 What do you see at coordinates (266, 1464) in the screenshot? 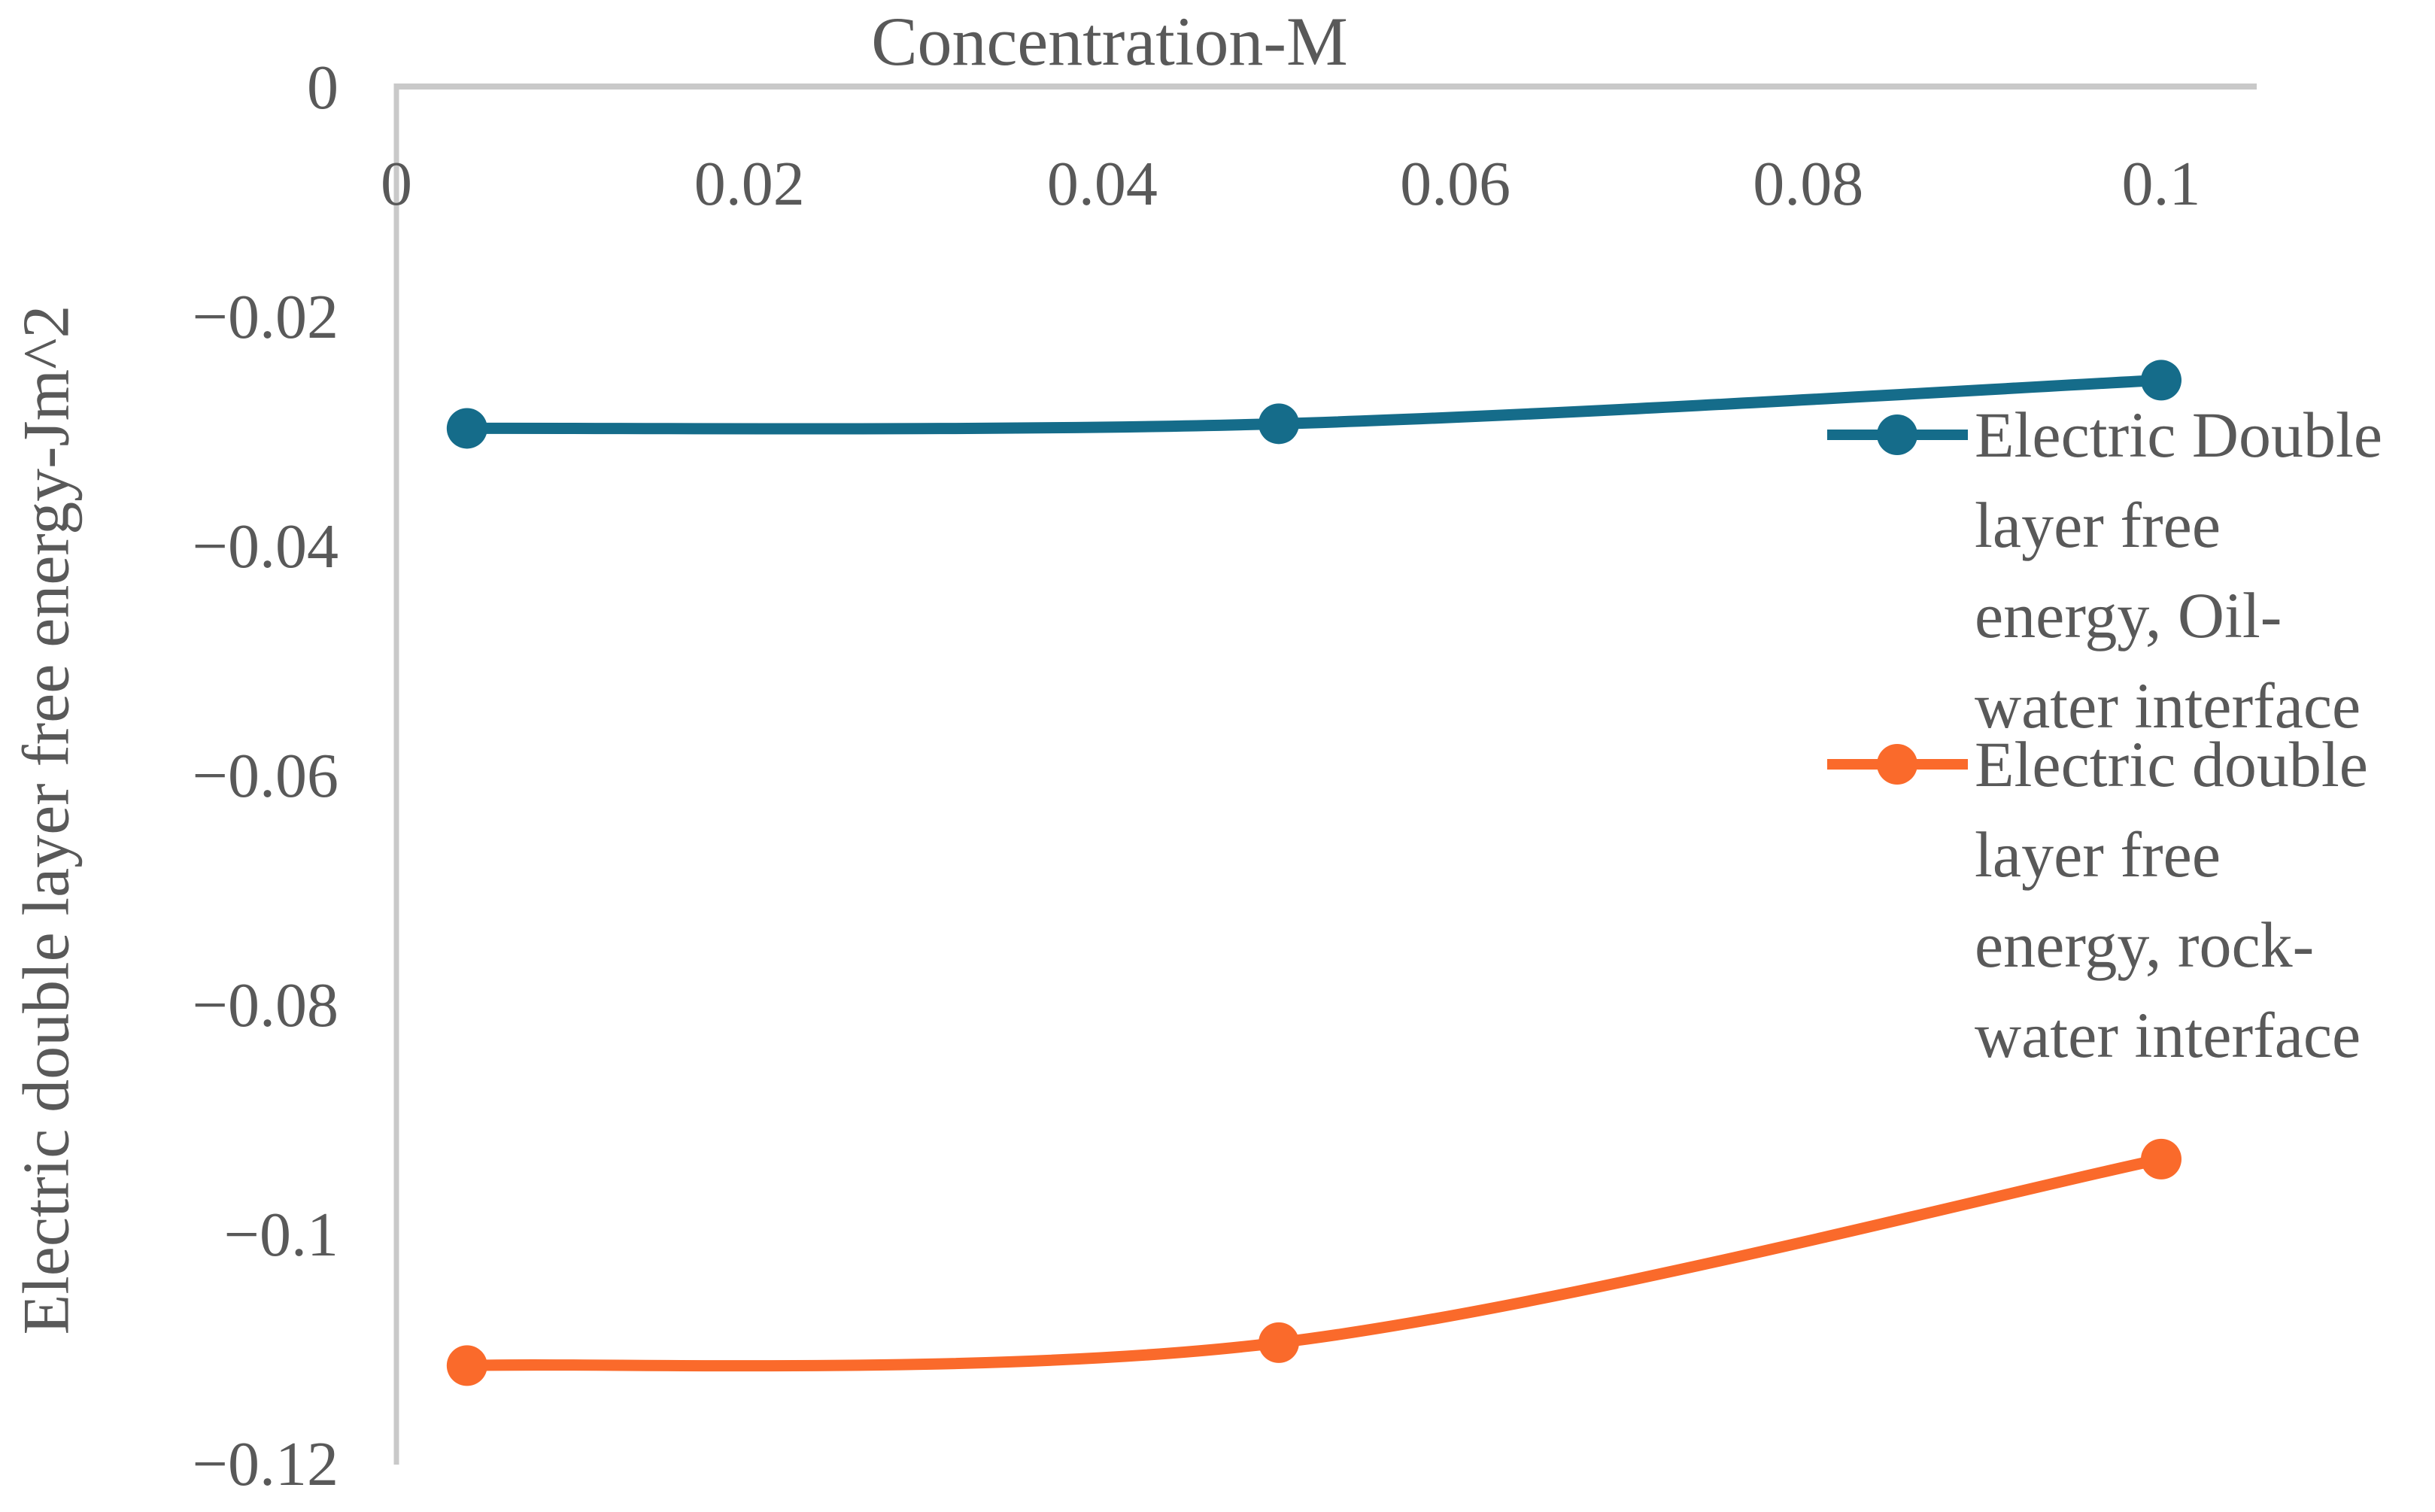
I see `y-tick-label: −0.12` at bounding box center [266, 1464].